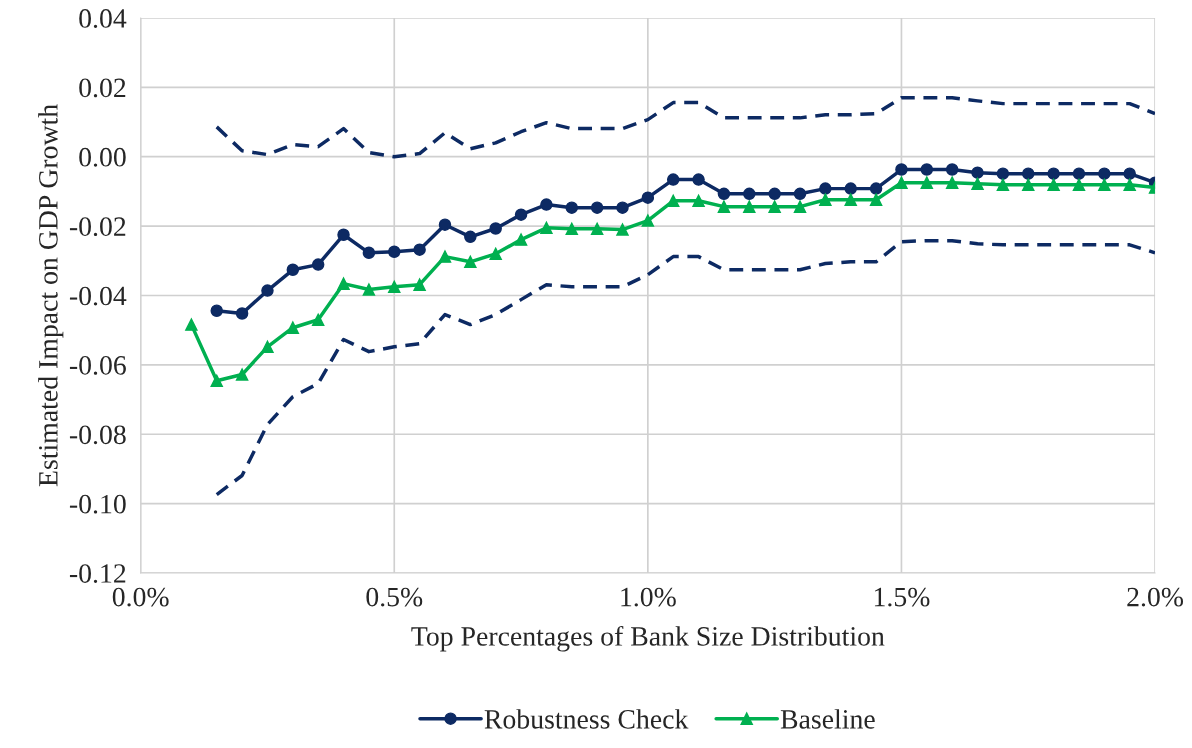  I want to click on y-tick-label: -0.12, so click(97, 573).